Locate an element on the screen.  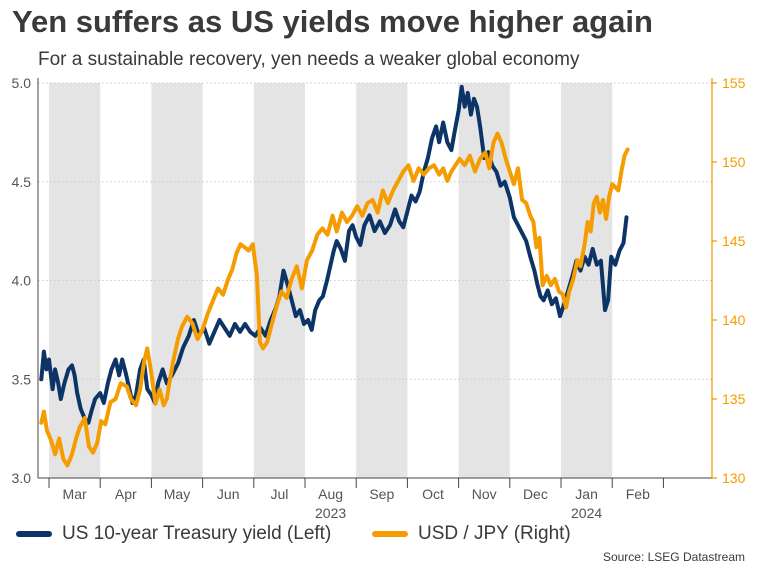
year-label: 2023 is located at coordinates (330, 513).